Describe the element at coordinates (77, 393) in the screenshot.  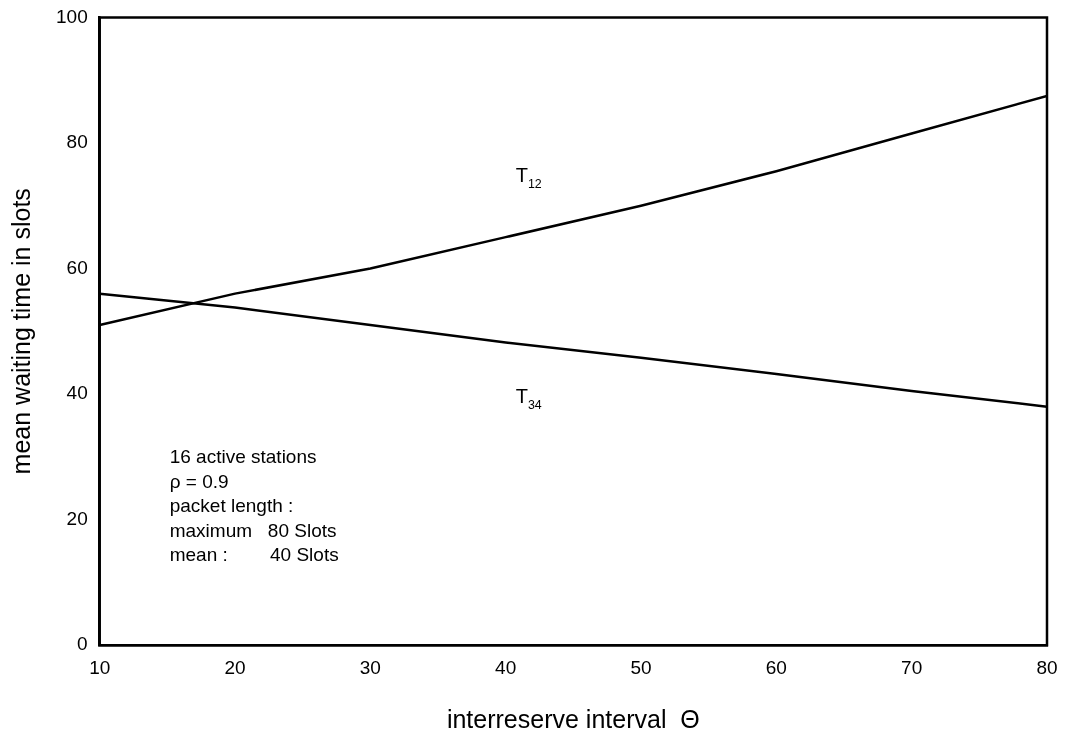
I see `y-tick-label: 40` at that location.